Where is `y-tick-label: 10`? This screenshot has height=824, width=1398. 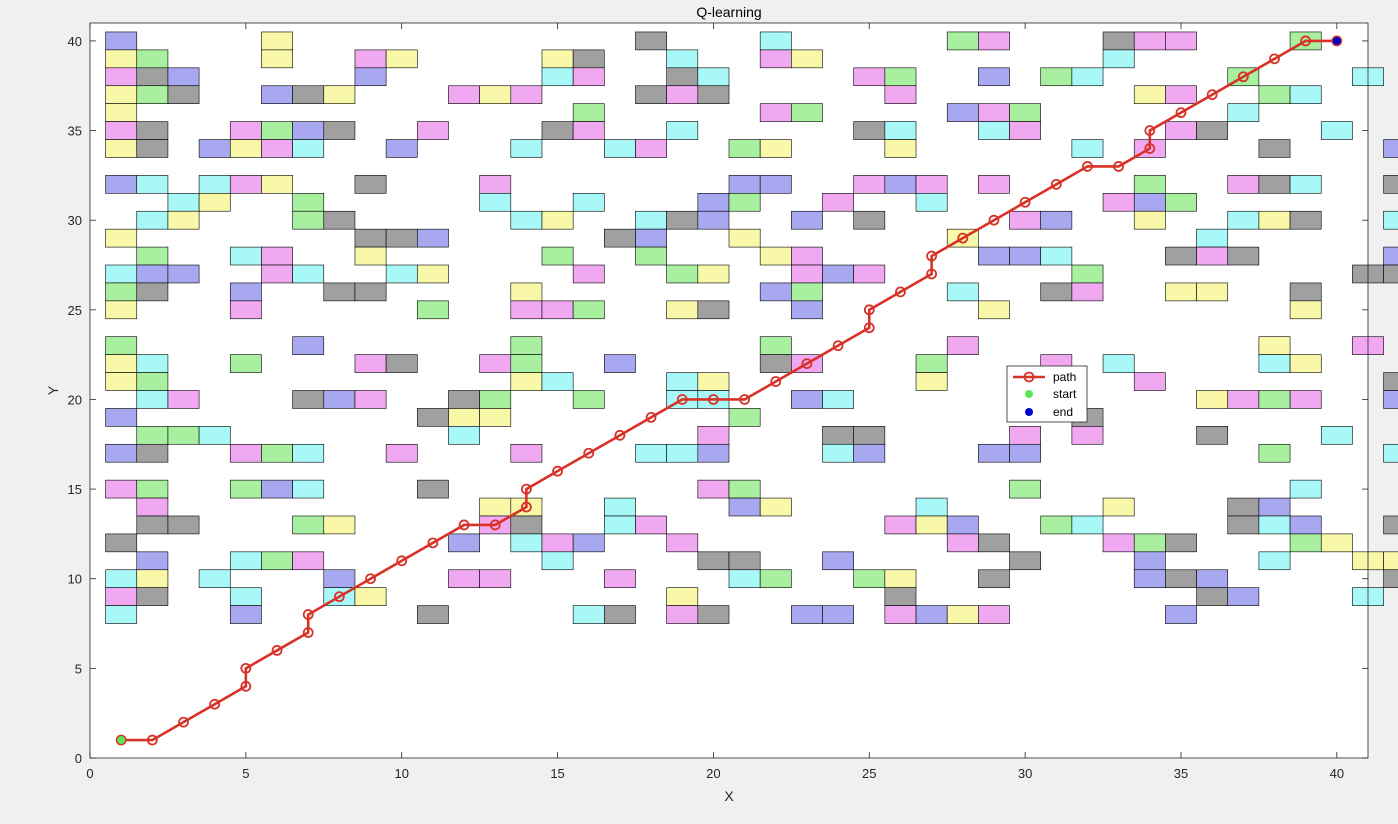 y-tick-label: 10 is located at coordinates (75, 579).